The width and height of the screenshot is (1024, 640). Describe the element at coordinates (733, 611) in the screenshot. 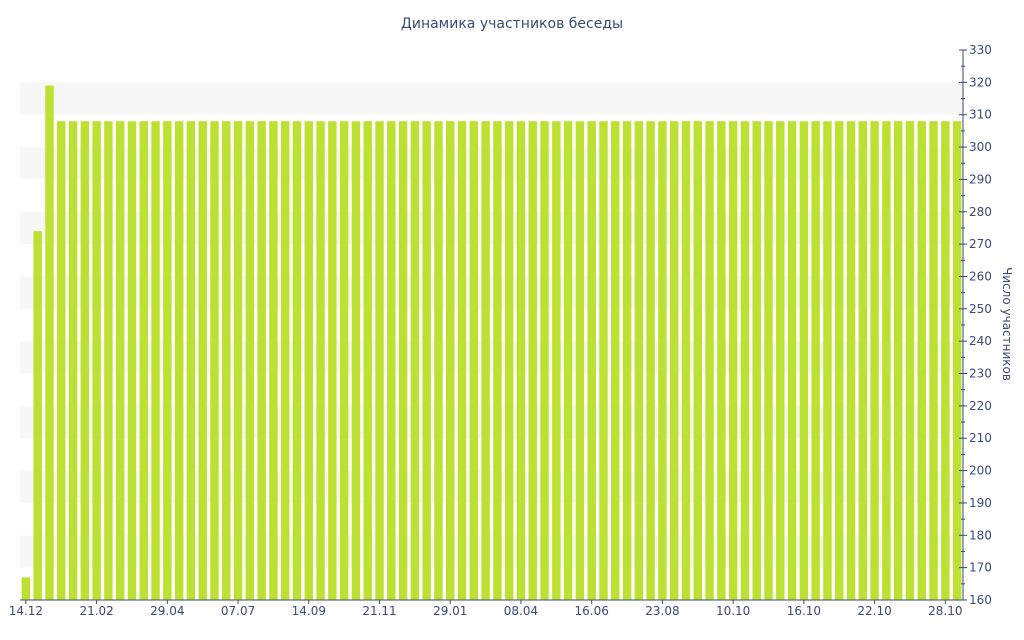

I see `x-tick-label: 10.10` at that location.